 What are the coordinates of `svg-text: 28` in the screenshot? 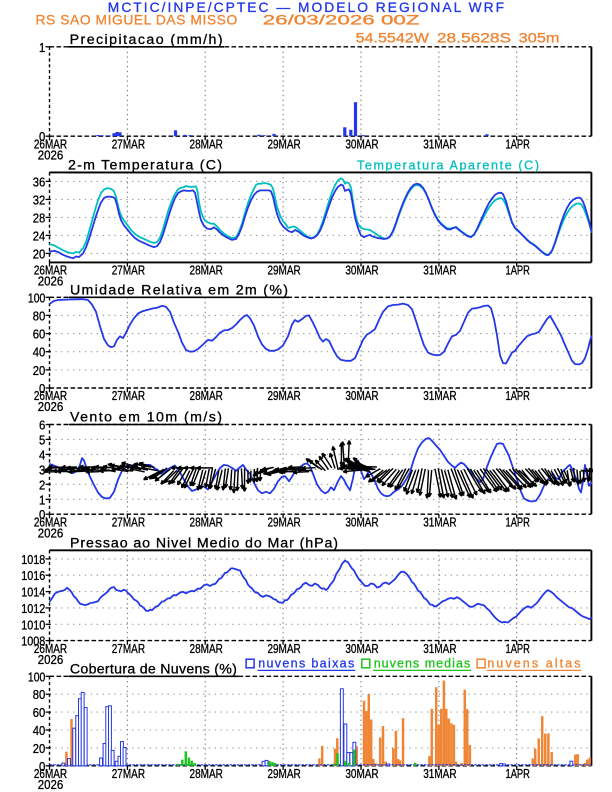 It's located at (39, 218).